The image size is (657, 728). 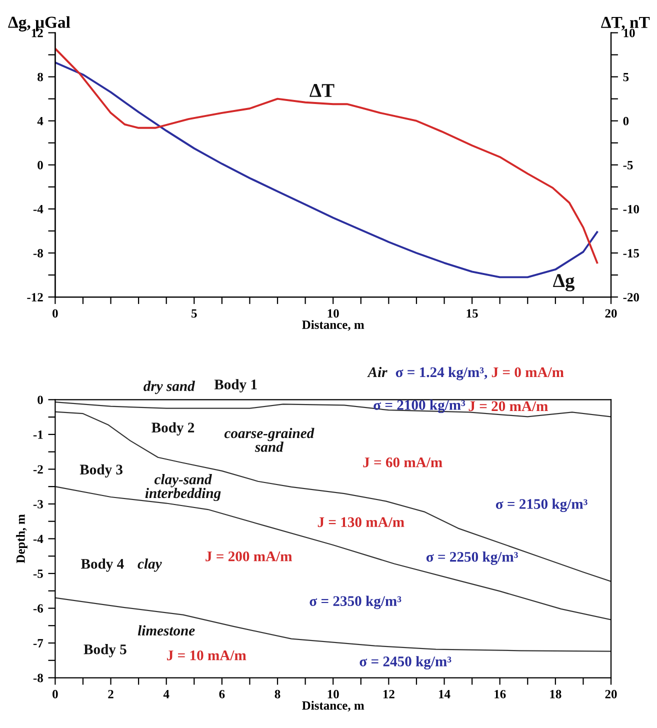 What do you see at coordinates (35, 297) in the screenshot?
I see `y-tick-label: -12` at bounding box center [35, 297].